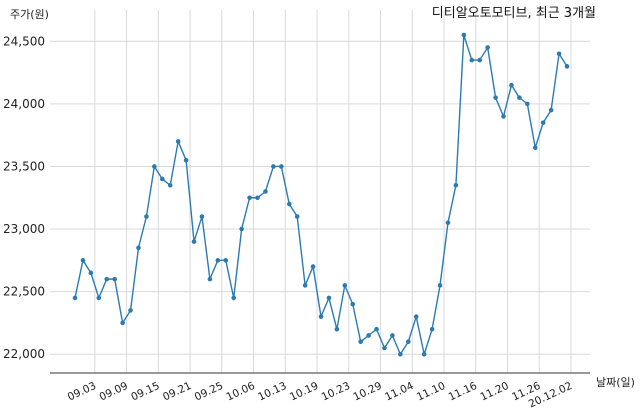 The width and height of the screenshot is (640, 414). Describe the element at coordinates (24, 166) in the screenshot. I see `y-tick-label: 23,500` at that location.